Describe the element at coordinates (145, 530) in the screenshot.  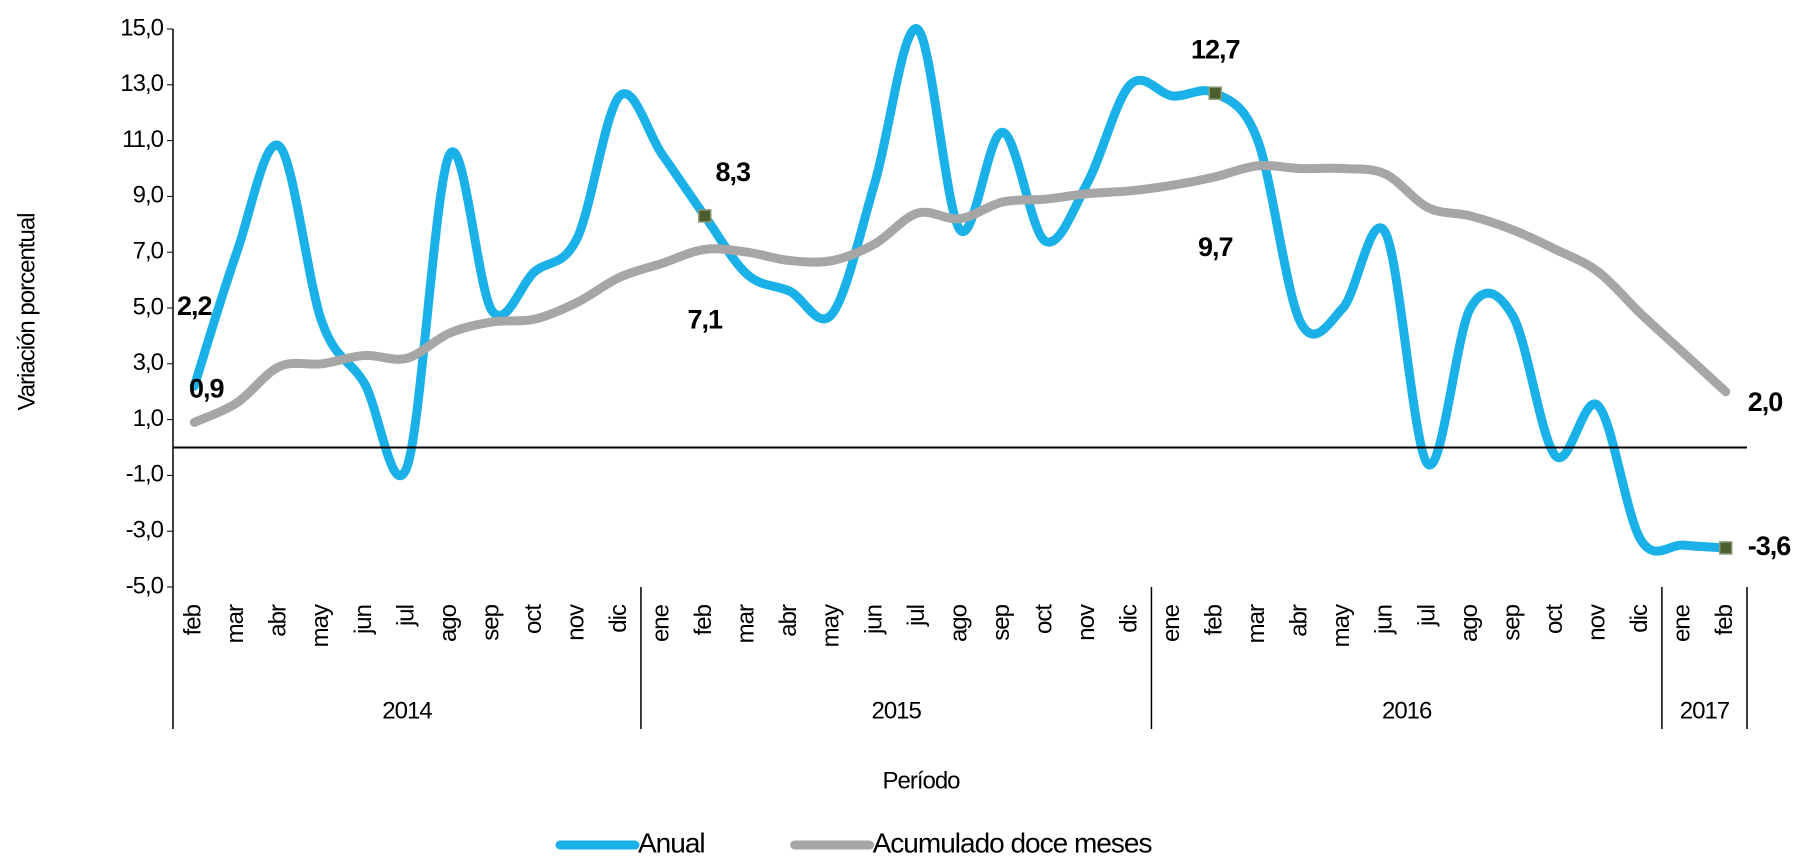
I see `y-tick-label: -3,0` at that location.